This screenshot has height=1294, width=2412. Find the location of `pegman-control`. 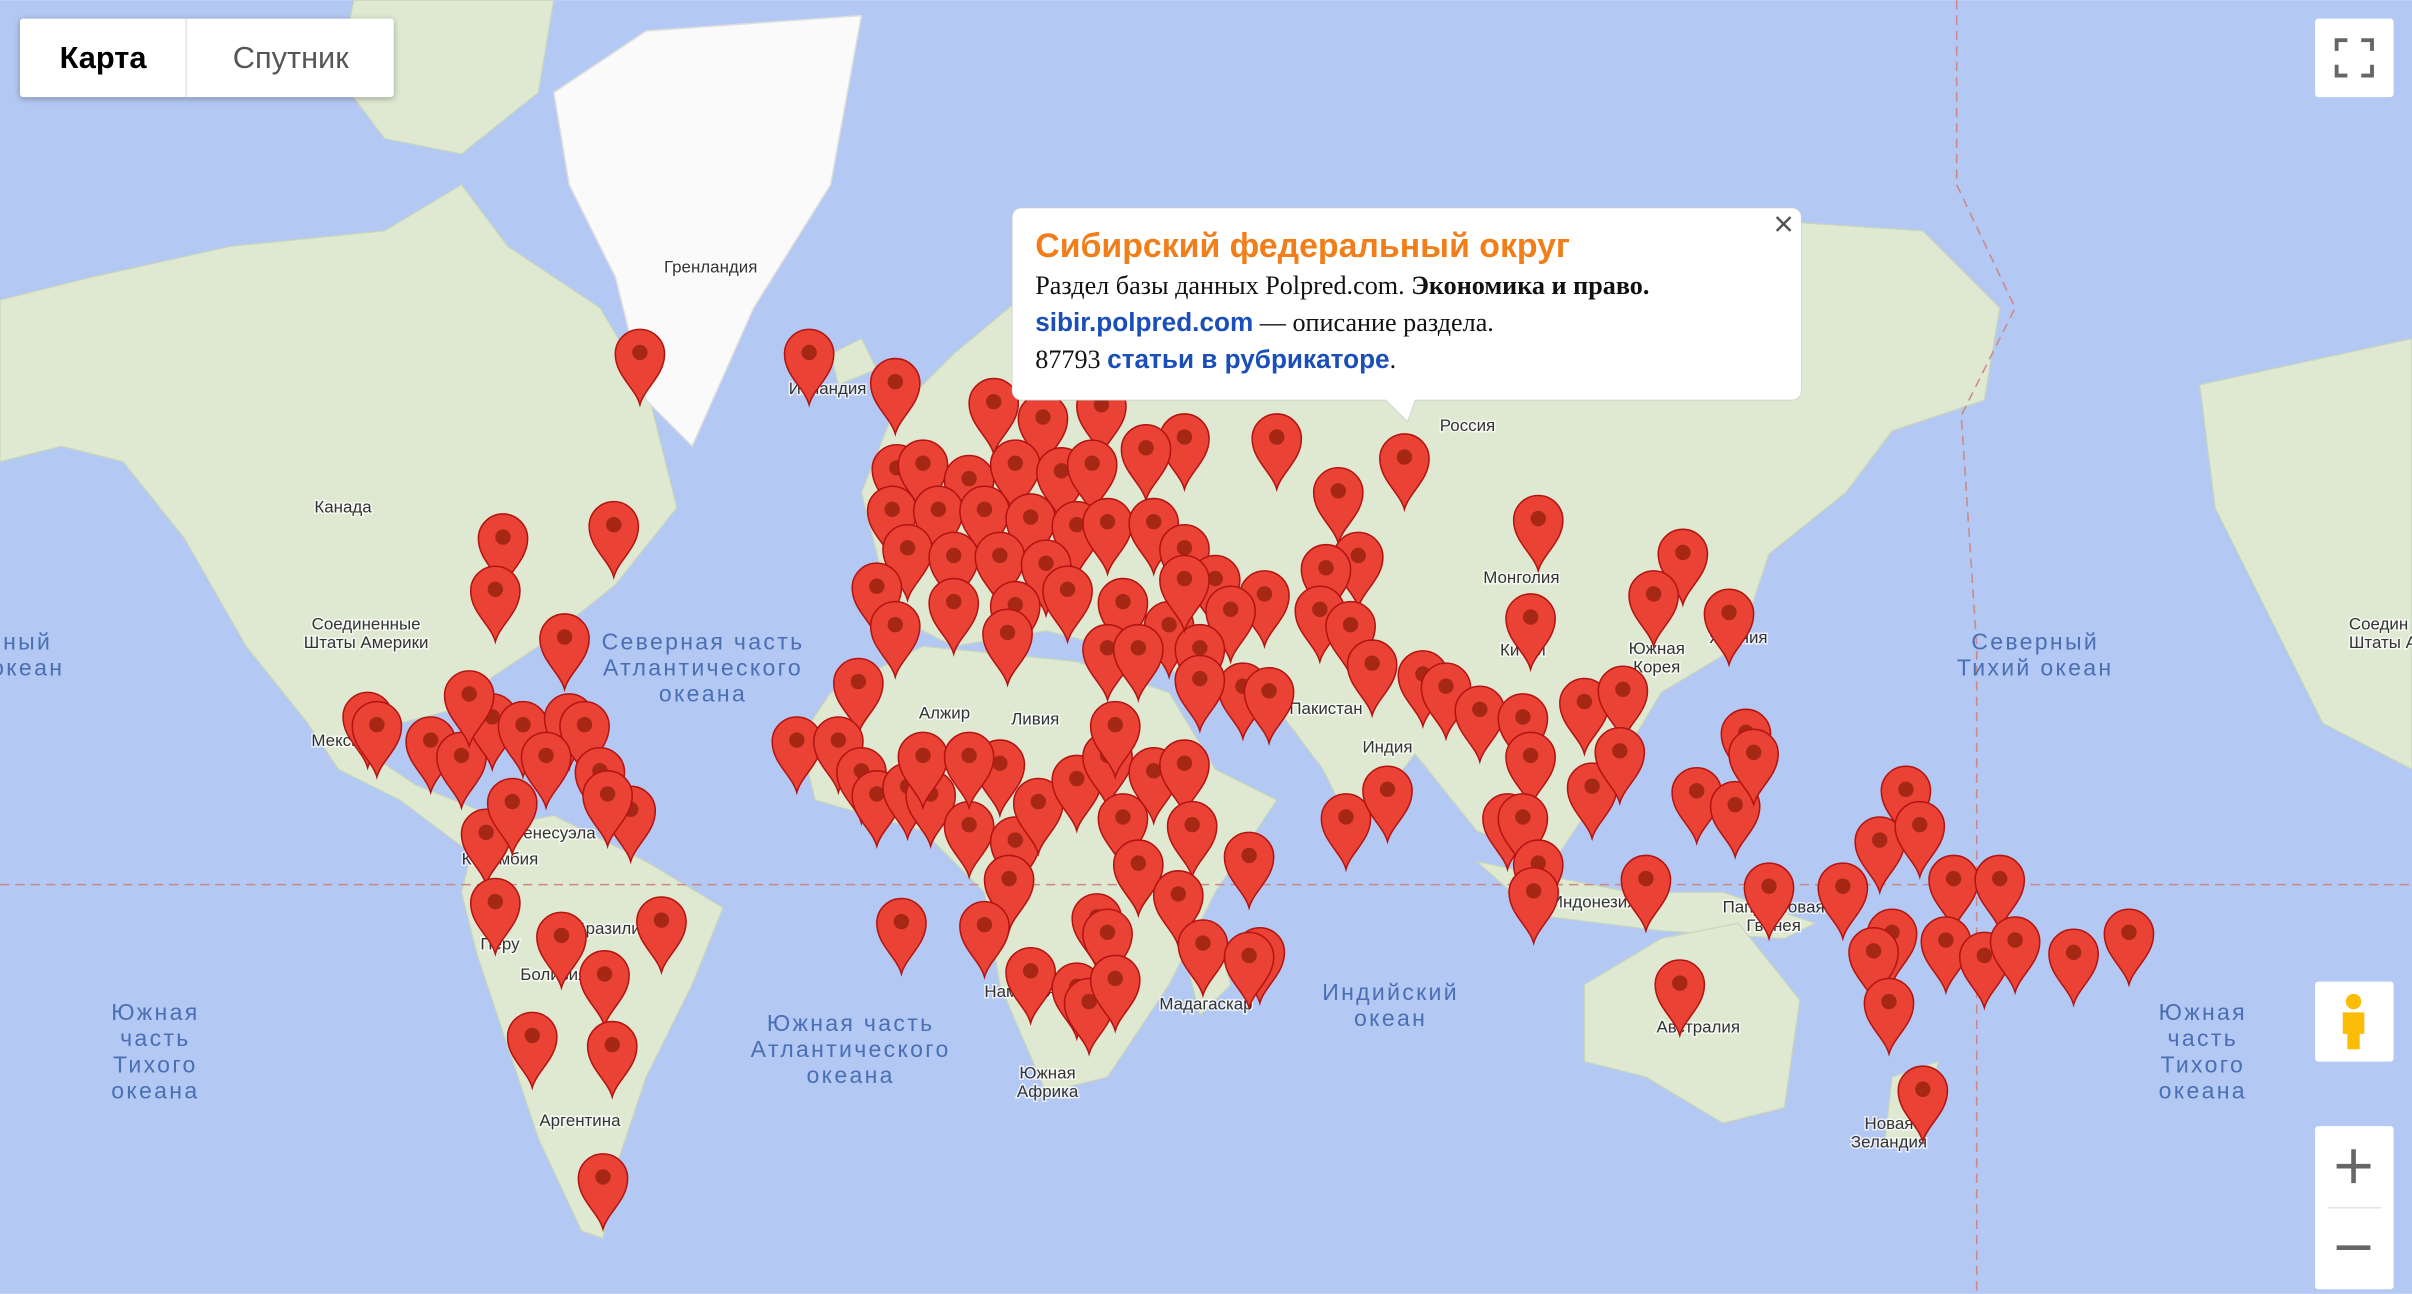

pegman-control is located at coordinates (2354, 1021).